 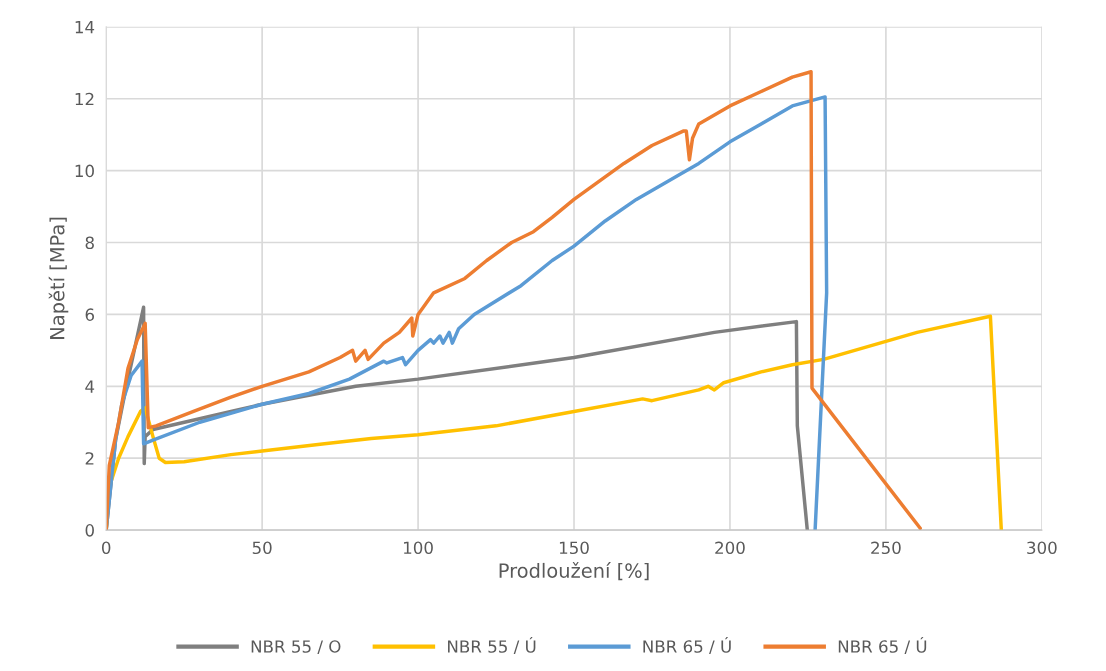 What do you see at coordinates (296, 647) in the screenshot?
I see `legend-label: NBR 55 / O` at bounding box center [296, 647].